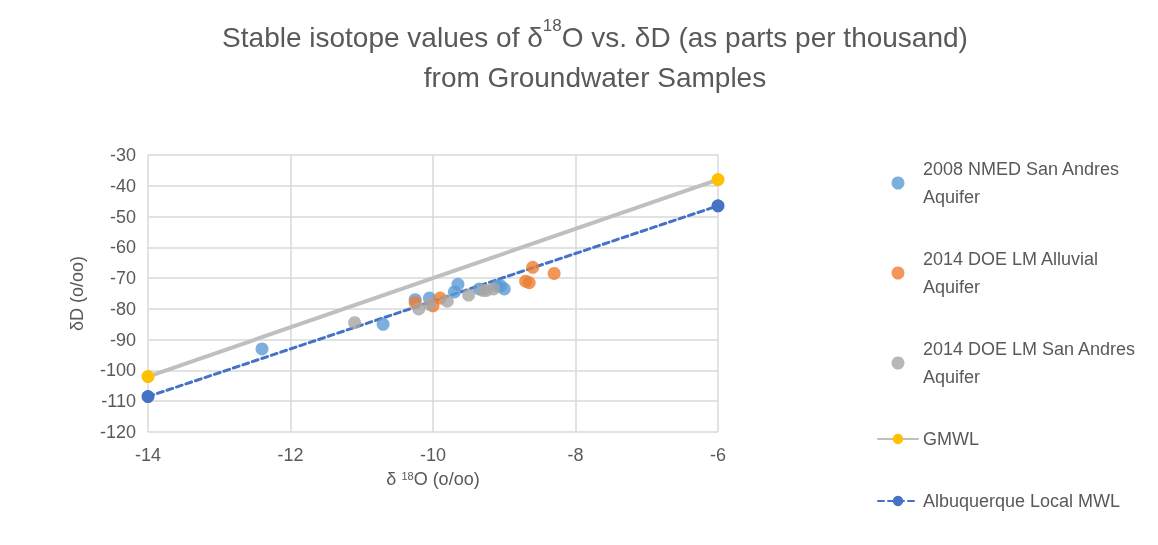 Image resolution: width=1158 pixels, height=545 pixels. What do you see at coordinates (122, 155) in the screenshot?
I see `y-tick-label: -30` at bounding box center [122, 155].